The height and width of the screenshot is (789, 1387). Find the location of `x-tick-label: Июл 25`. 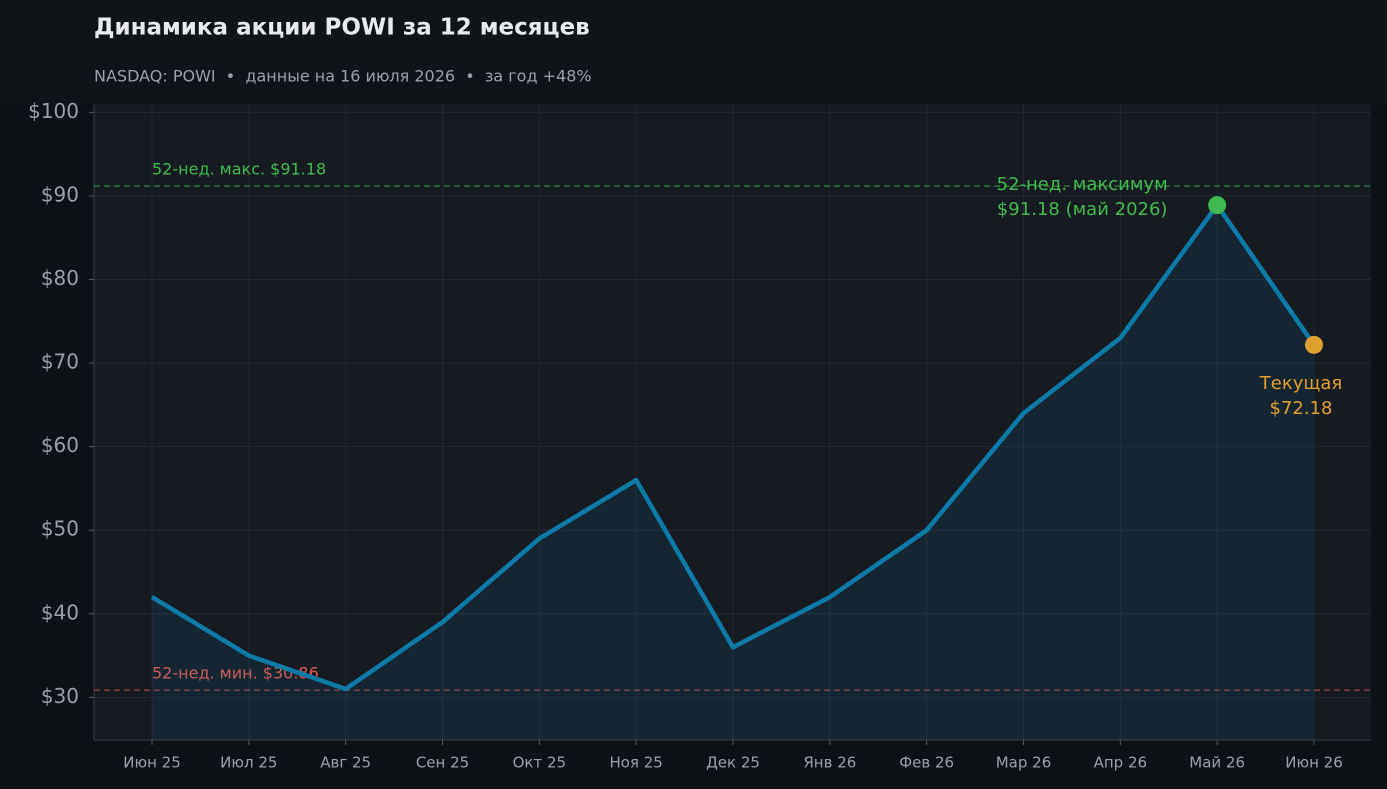

x-tick-label: Июл 25 is located at coordinates (248, 763).